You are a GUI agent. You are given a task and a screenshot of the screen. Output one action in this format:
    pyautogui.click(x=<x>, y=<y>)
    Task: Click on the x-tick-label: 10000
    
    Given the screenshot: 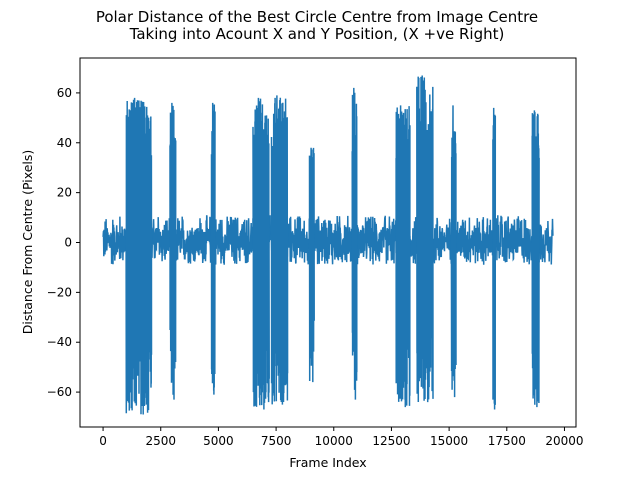 What is the action you would take?
    pyautogui.click(x=334, y=441)
    